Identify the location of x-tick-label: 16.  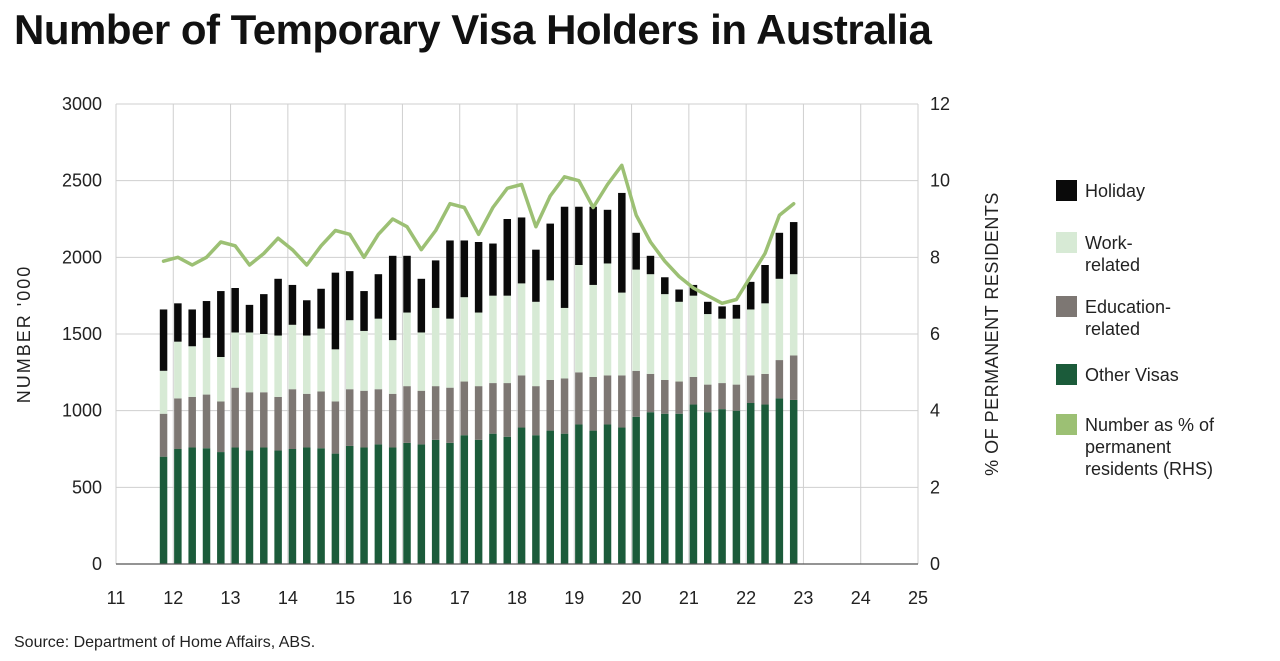
(402, 598).